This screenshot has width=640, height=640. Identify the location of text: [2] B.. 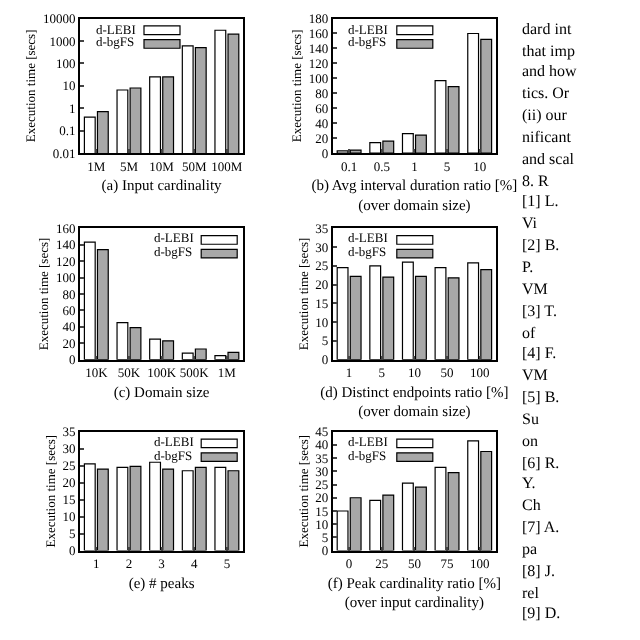
(541, 245).